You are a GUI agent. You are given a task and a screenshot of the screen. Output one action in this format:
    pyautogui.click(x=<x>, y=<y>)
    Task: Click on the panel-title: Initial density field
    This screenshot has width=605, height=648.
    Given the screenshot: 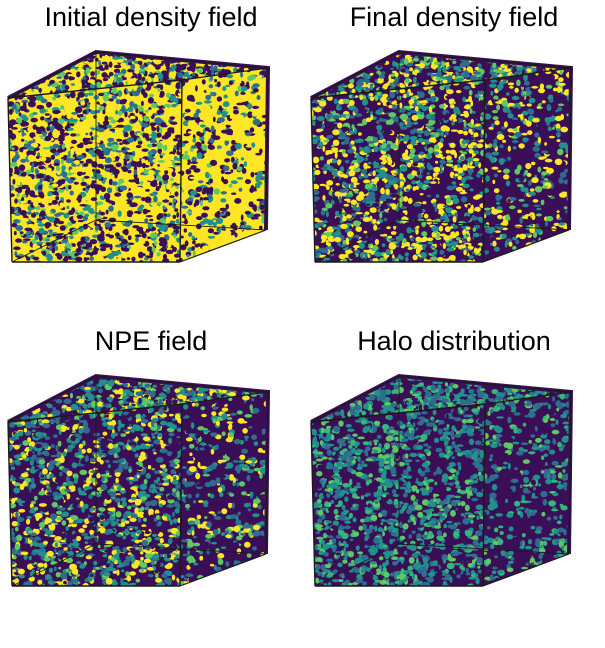 What is the action you would take?
    pyautogui.click(x=151, y=17)
    